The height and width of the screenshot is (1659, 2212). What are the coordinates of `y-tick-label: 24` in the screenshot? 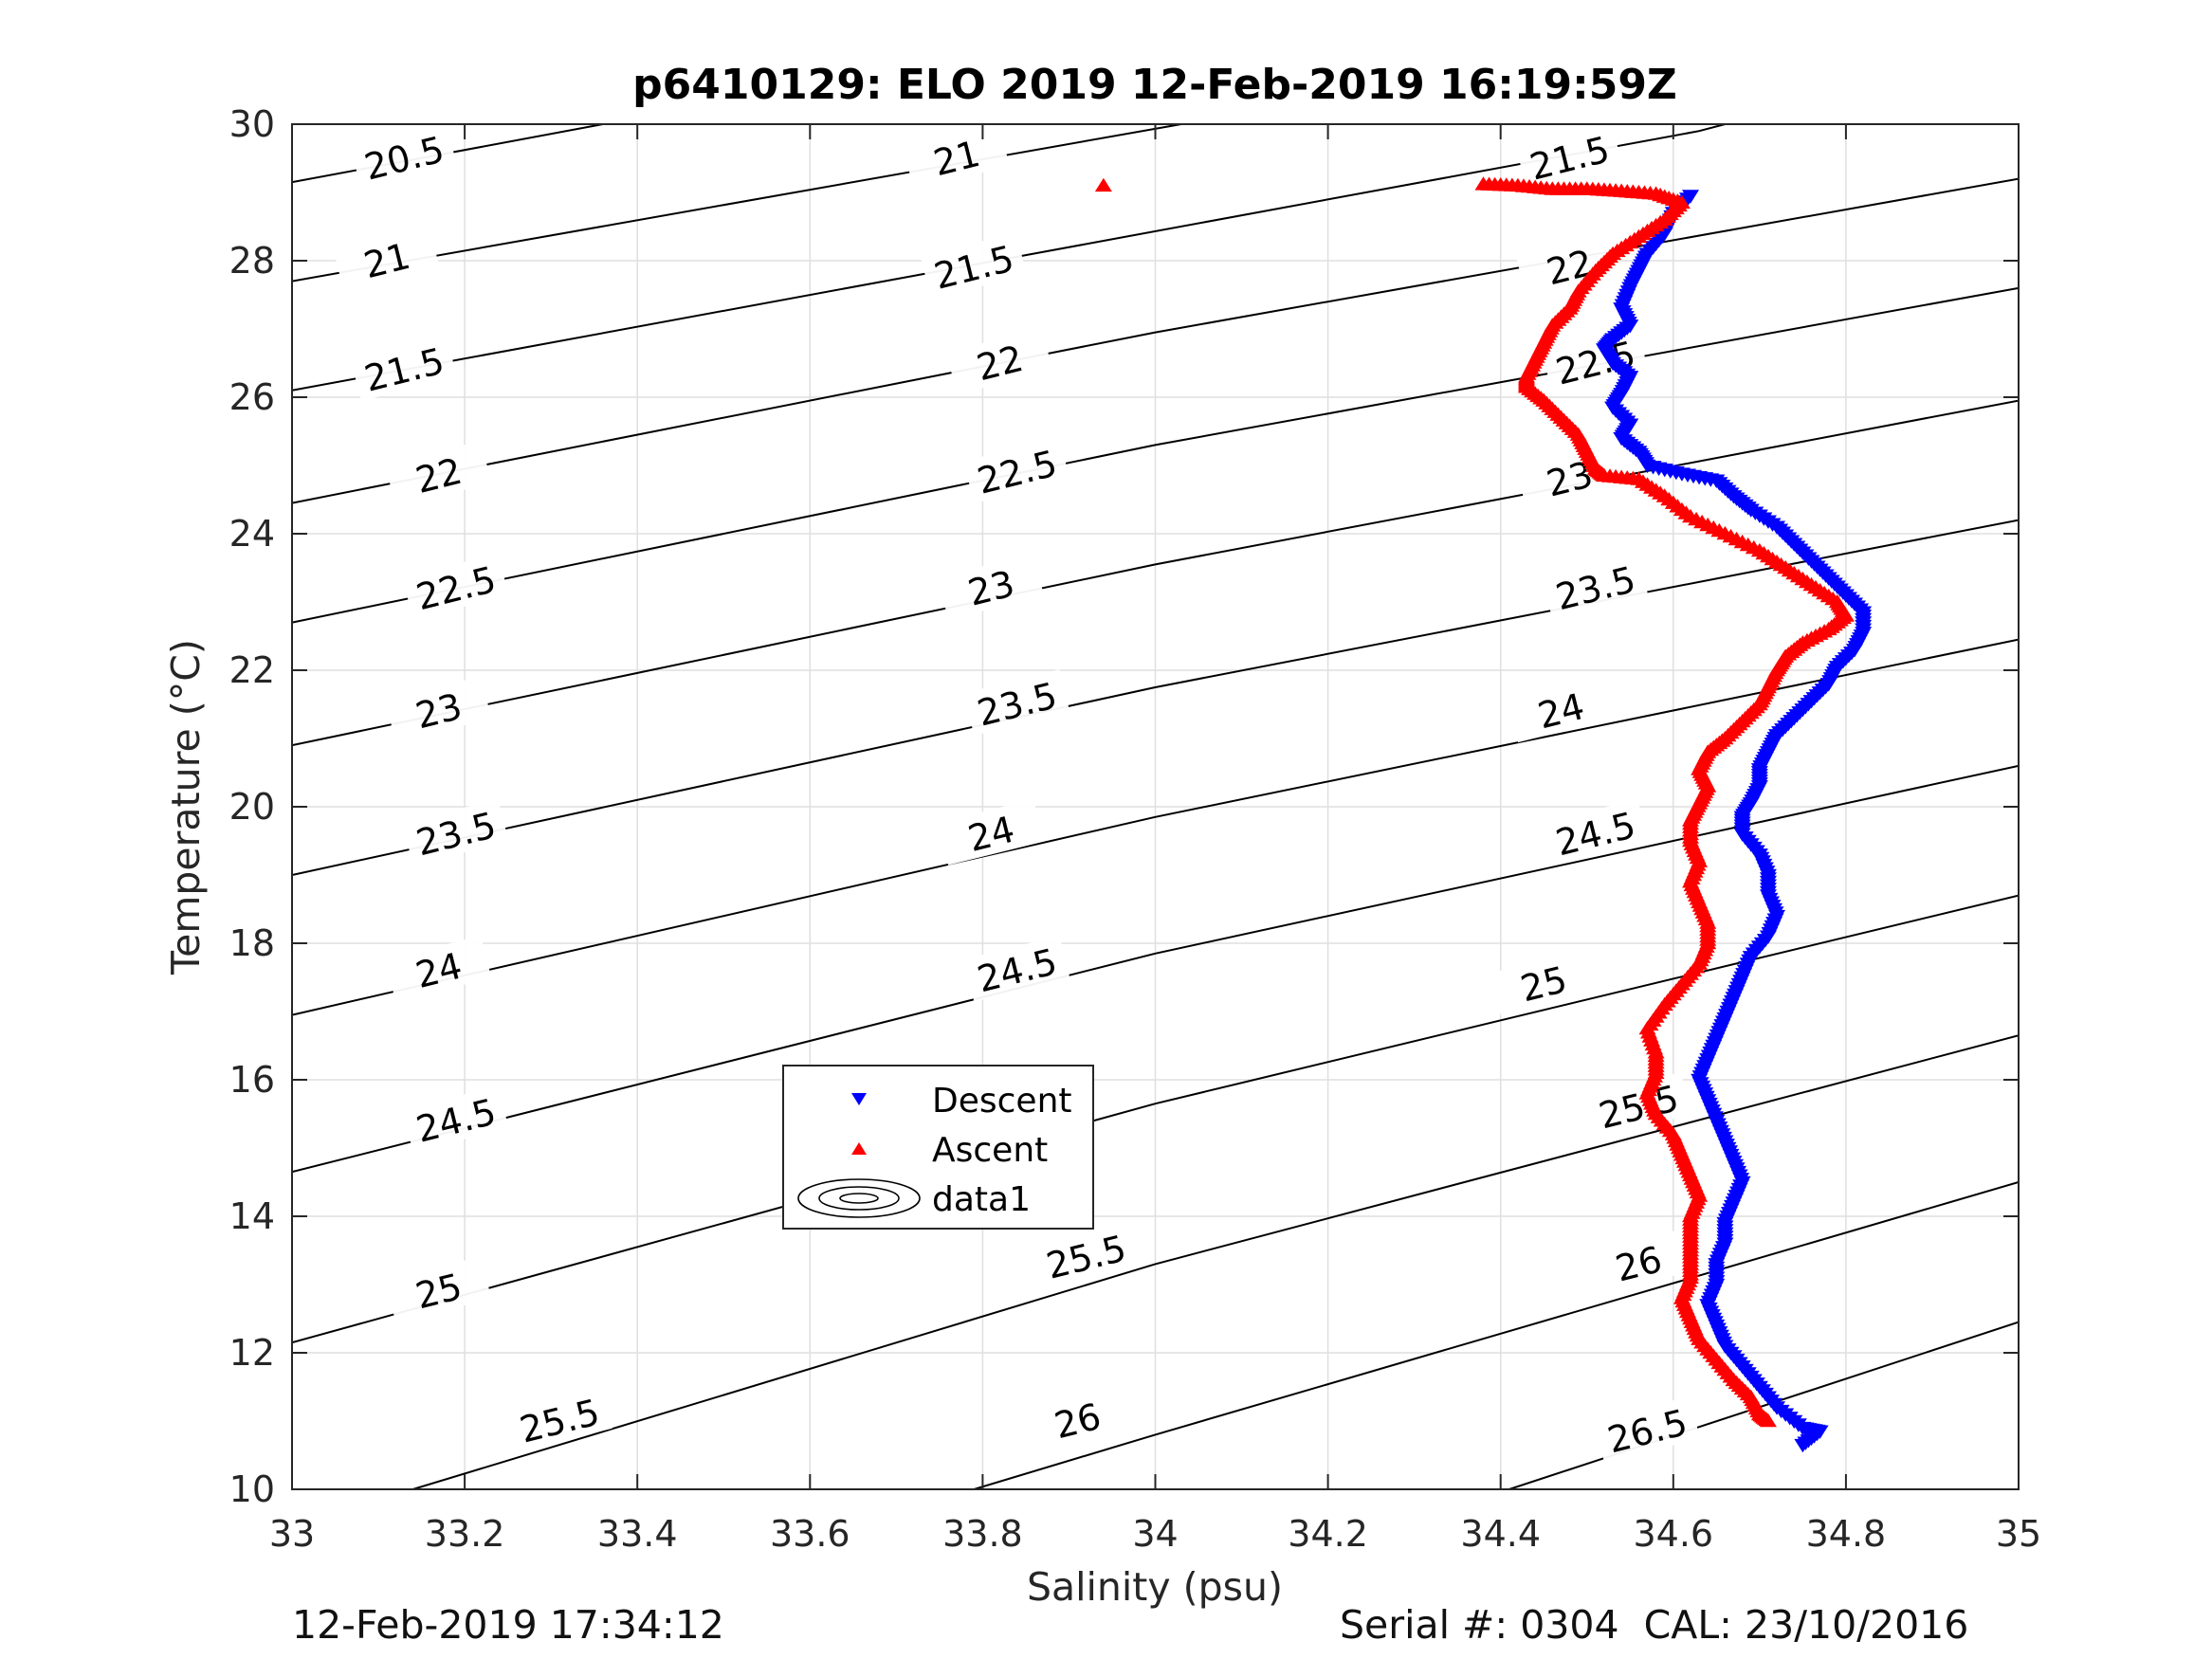 It's located at (252, 534).